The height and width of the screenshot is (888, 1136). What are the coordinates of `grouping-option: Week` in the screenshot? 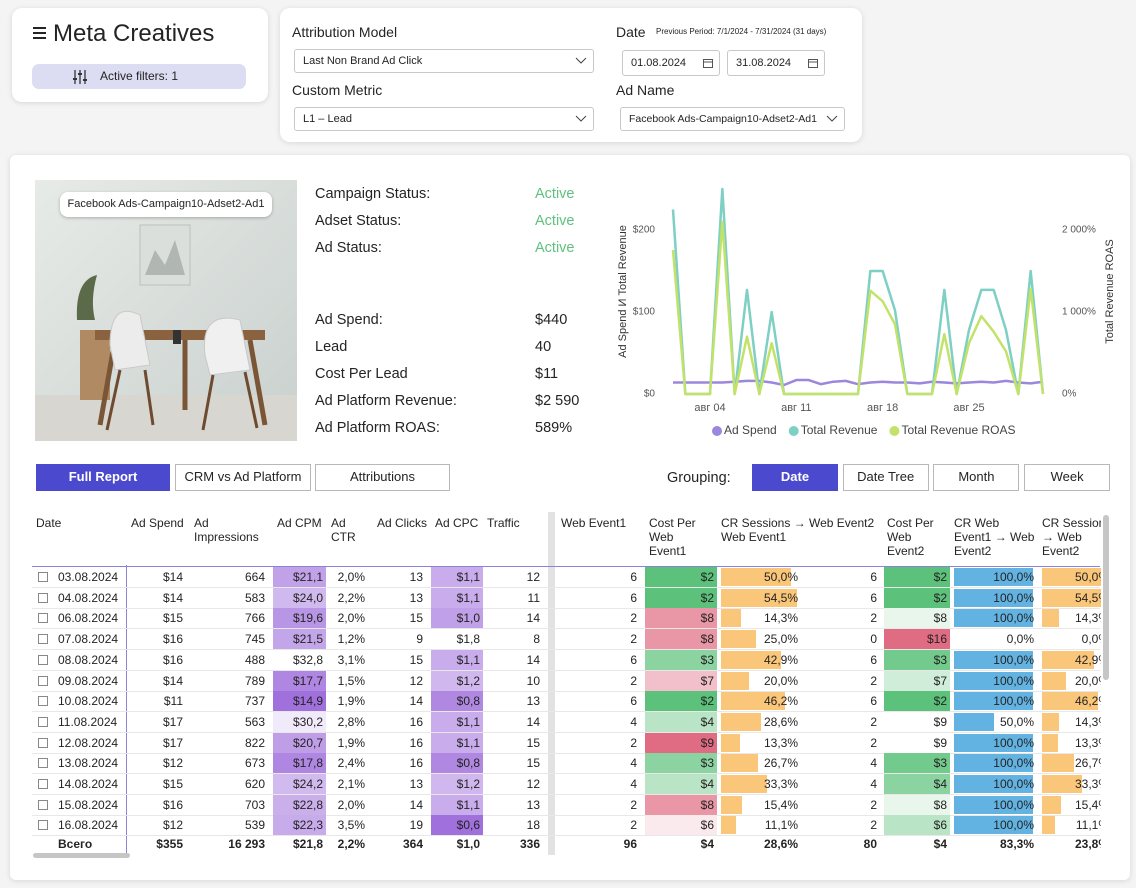 It's located at (1067, 477).